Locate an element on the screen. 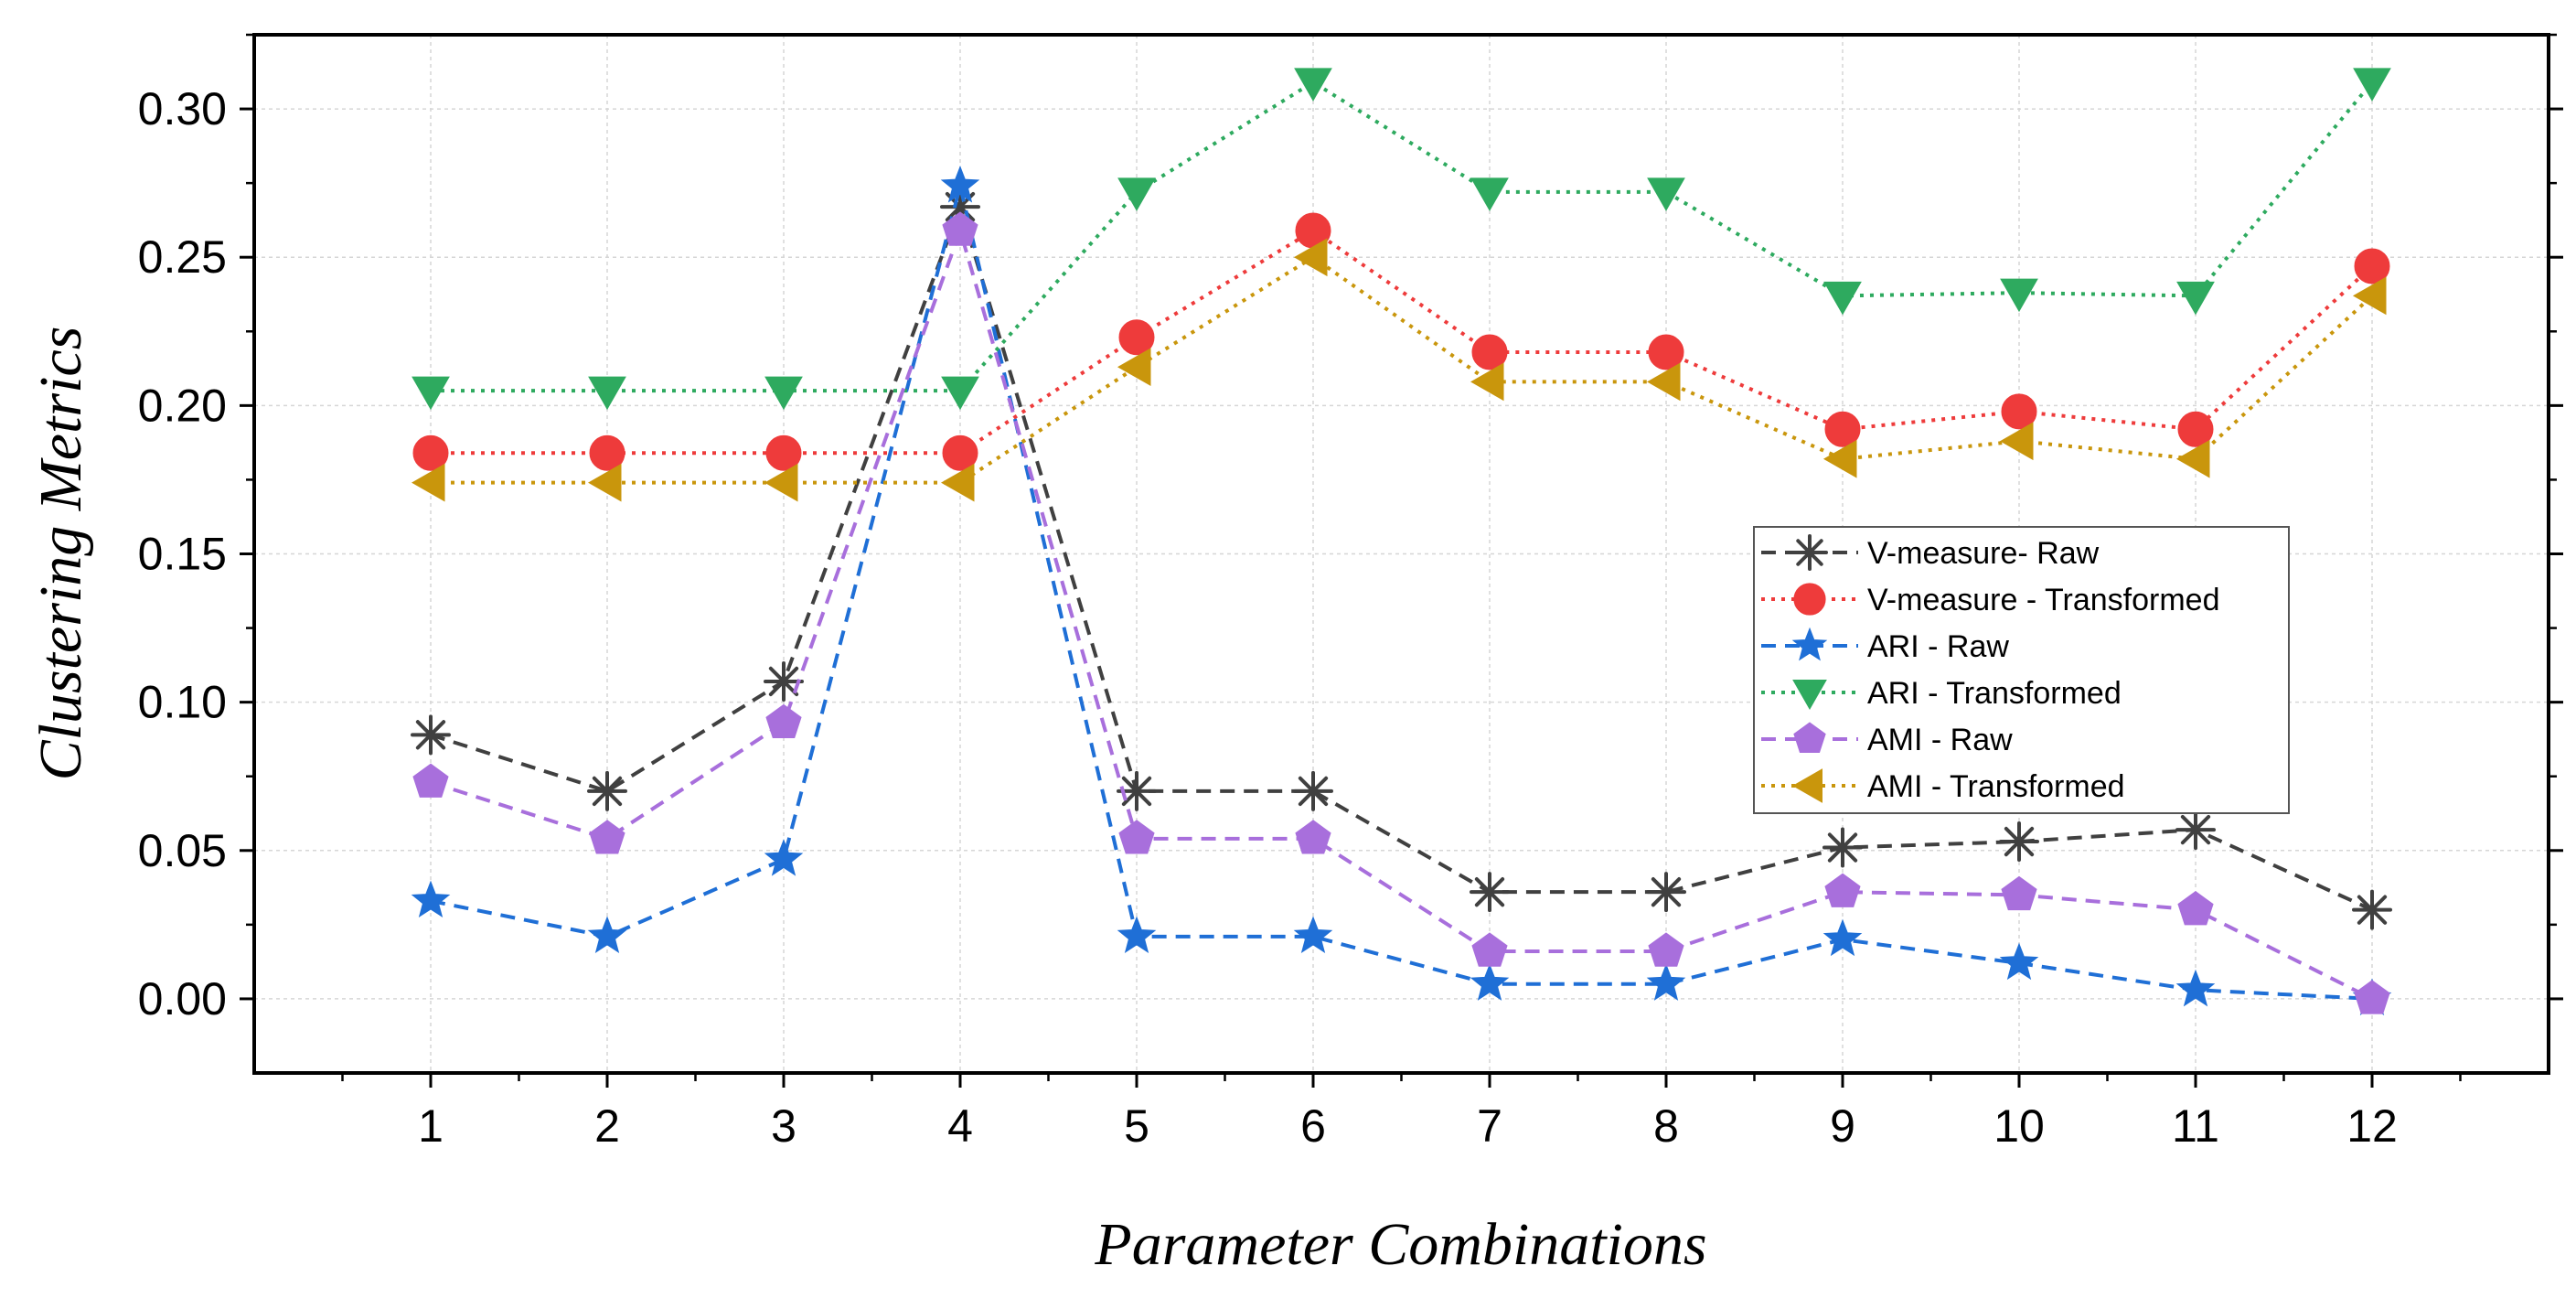 Image resolution: width=2576 pixels, height=1298 pixels. x-tick-label: 7 is located at coordinates (1489, 1126).